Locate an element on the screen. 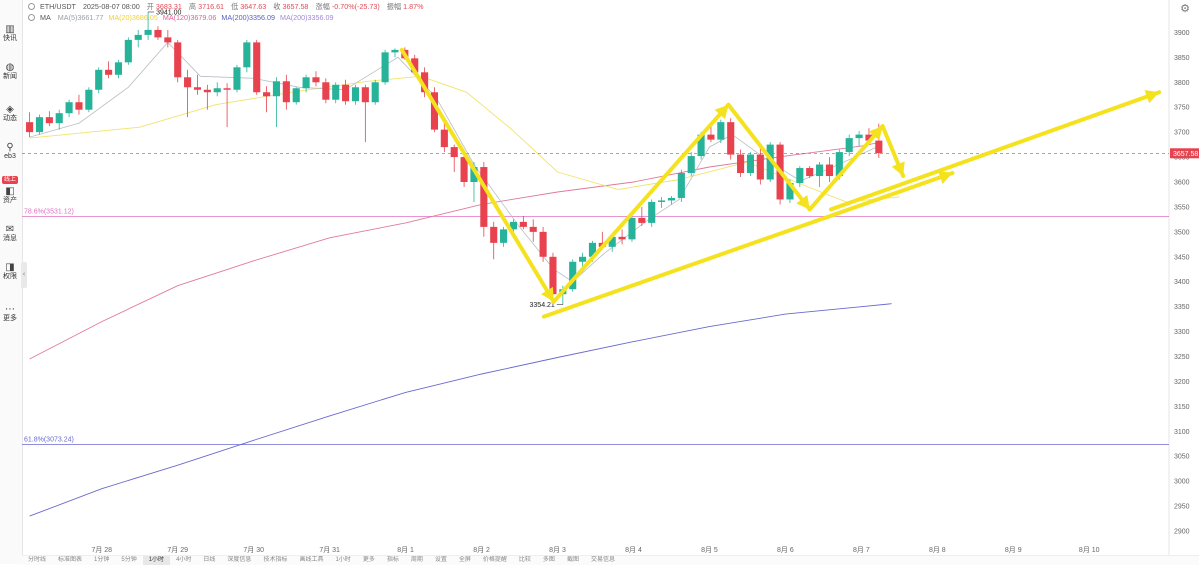  x-tick-label: 8月 9 is located at coordinates (1013, 550).